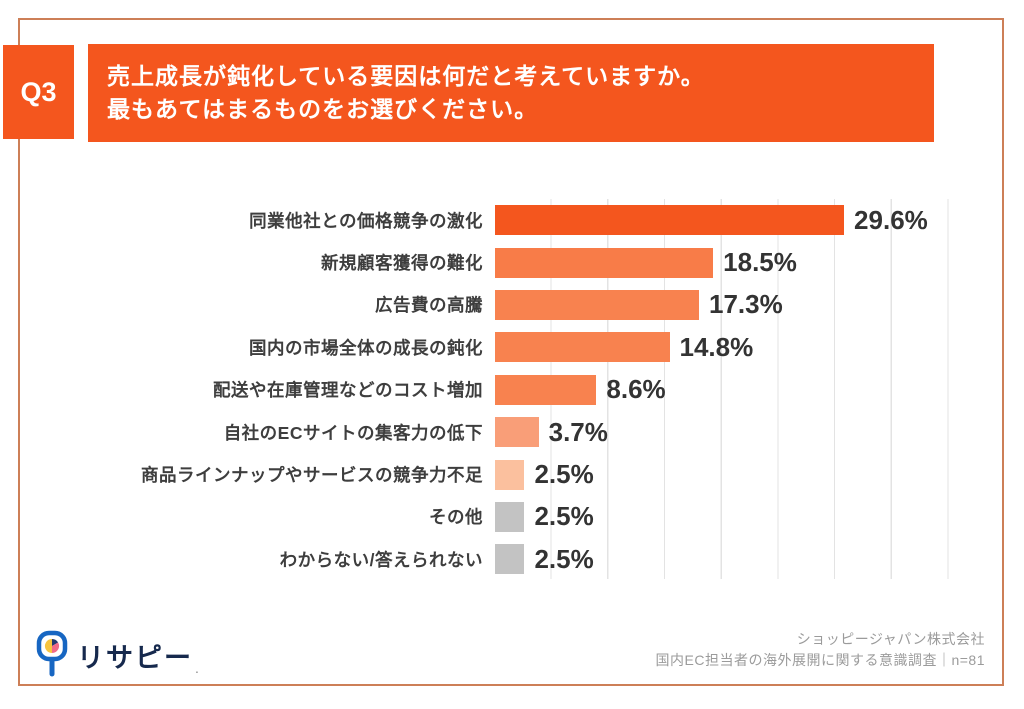 This screenshot has width=1024, height=709. Describe the element at coordinates (456, 517) in the screenshot. I see `category-label: その他` at that location.